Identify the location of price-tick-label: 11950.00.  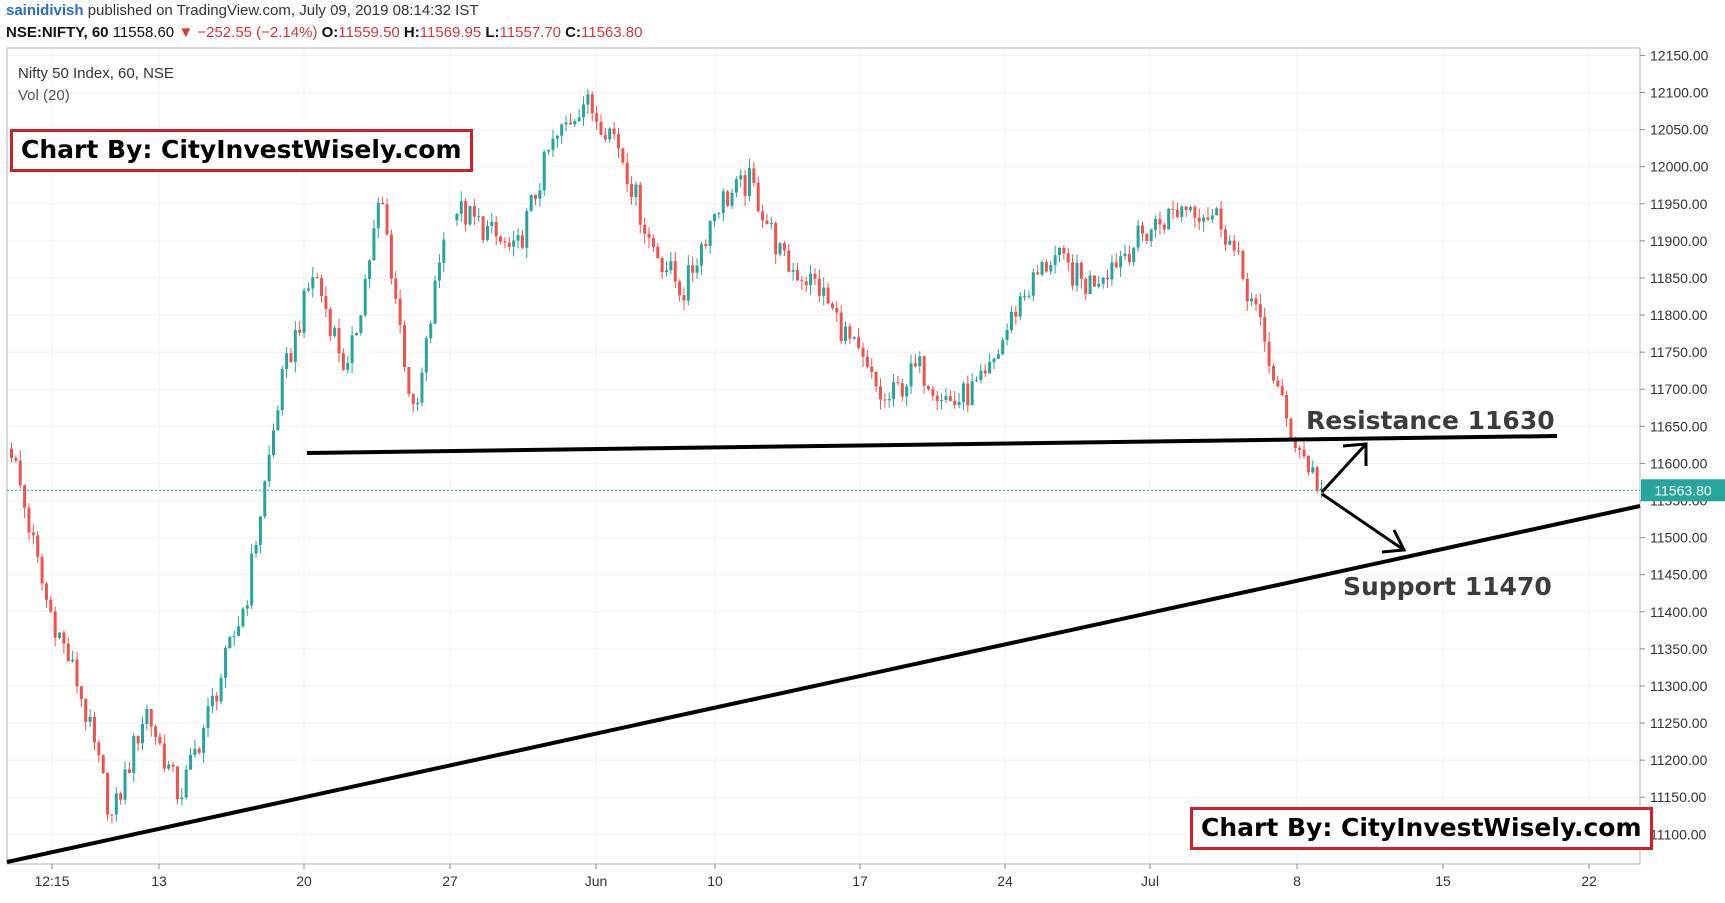
(1679, 204).